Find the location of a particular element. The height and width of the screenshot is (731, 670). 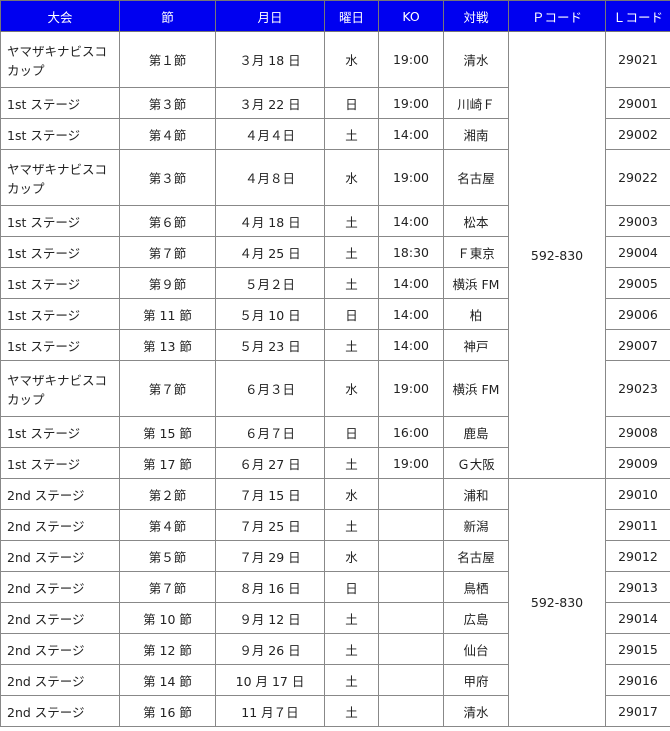

date-cell: ９月 12 日 is located at coordinates (270, 618).